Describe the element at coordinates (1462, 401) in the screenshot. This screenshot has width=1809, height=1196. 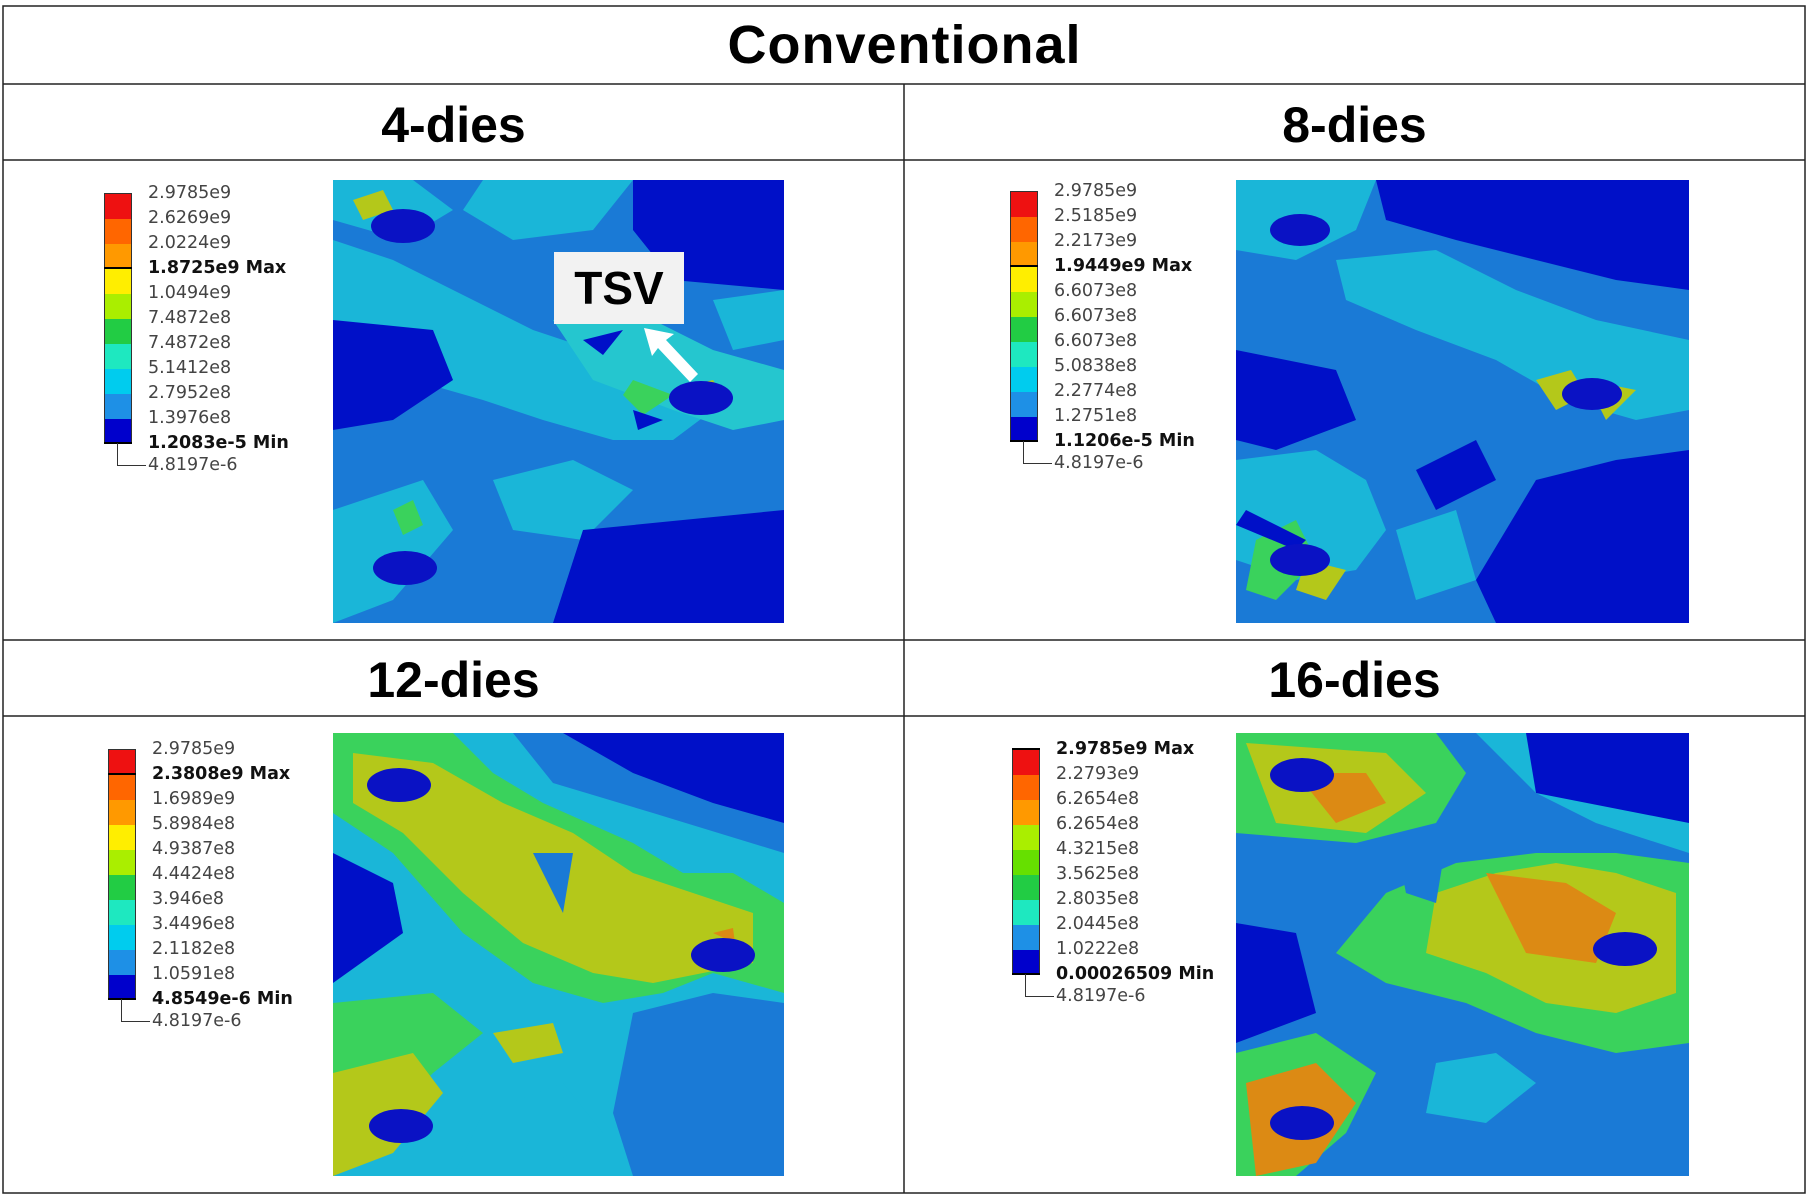
I see `stress-contour-8-dies` at that location.